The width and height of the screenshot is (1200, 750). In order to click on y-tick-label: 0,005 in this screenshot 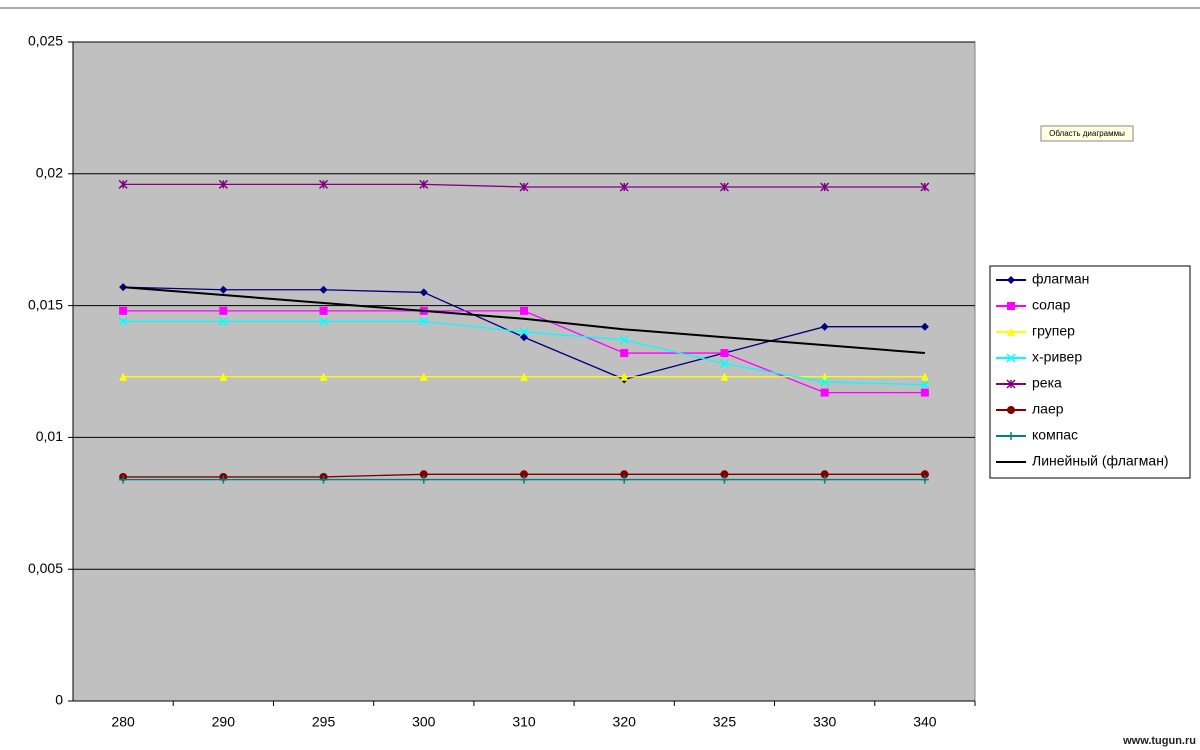, I will do `click(45, 568)`.